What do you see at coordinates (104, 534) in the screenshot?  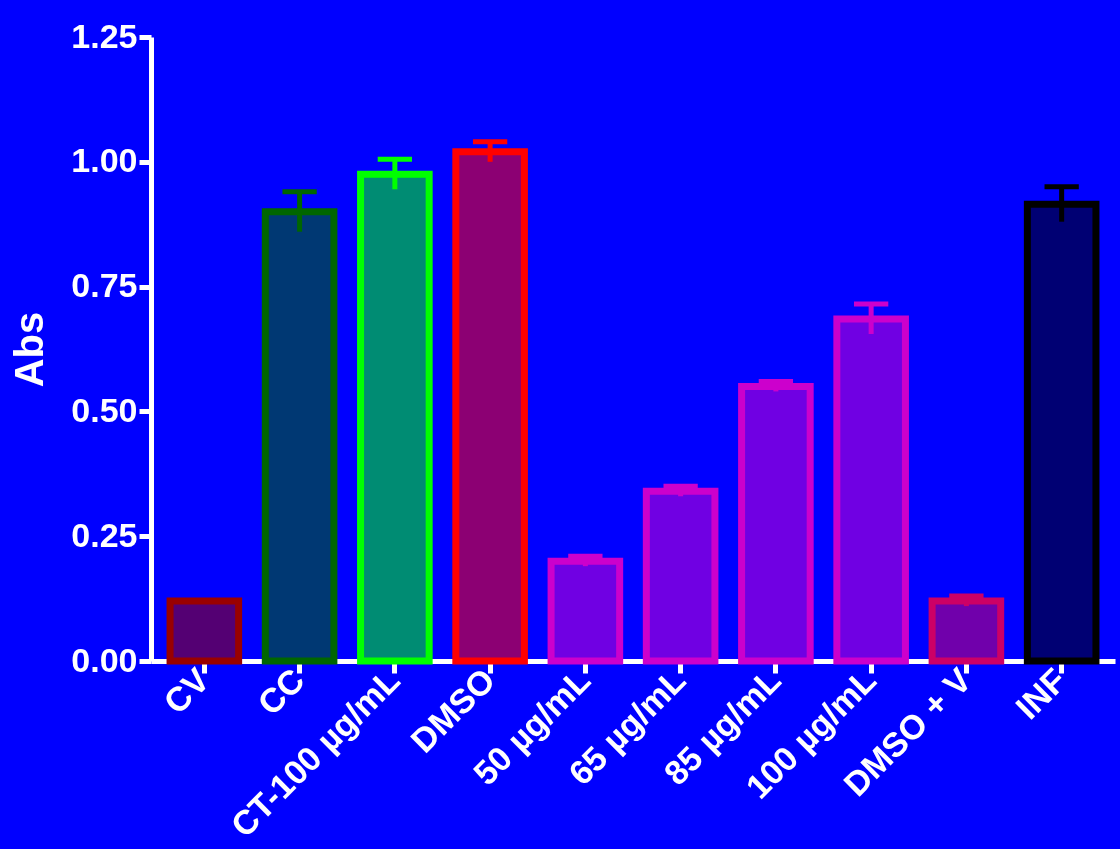 I see `y-tick-label: 0.25` at bounding box center [104, 534].